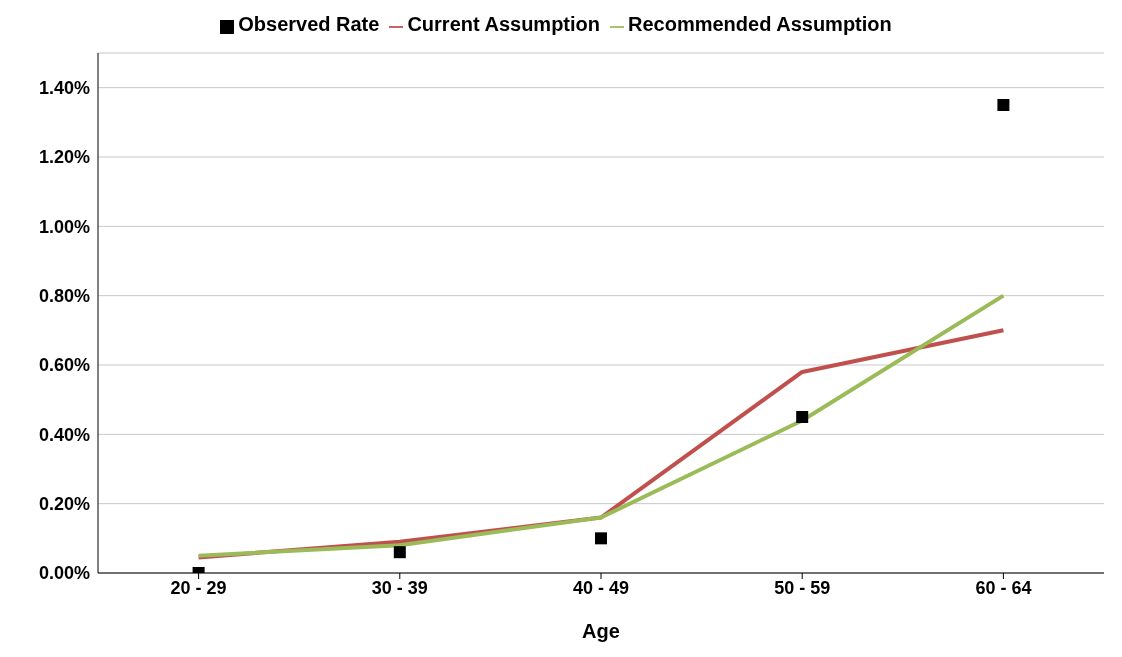 The image size is (1122, 657). Describe the element at coordinates (760, 24) in the screenshot. I see `legend-label: Recommended Assumption` at that location.